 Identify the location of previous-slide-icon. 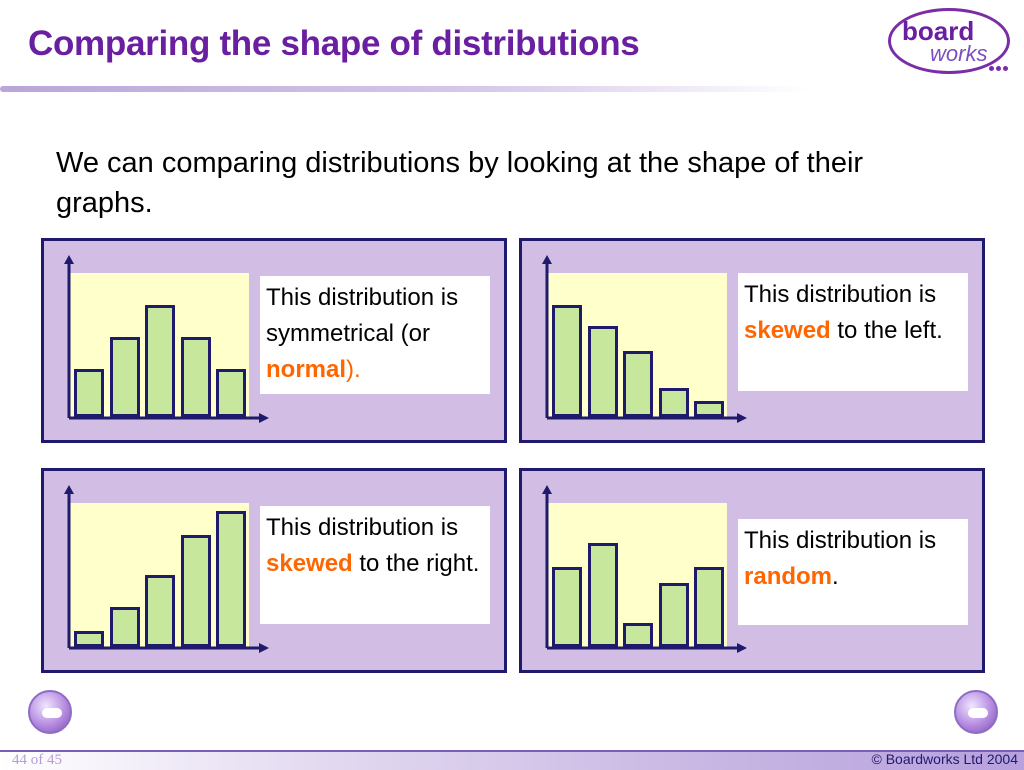
(50, 712).